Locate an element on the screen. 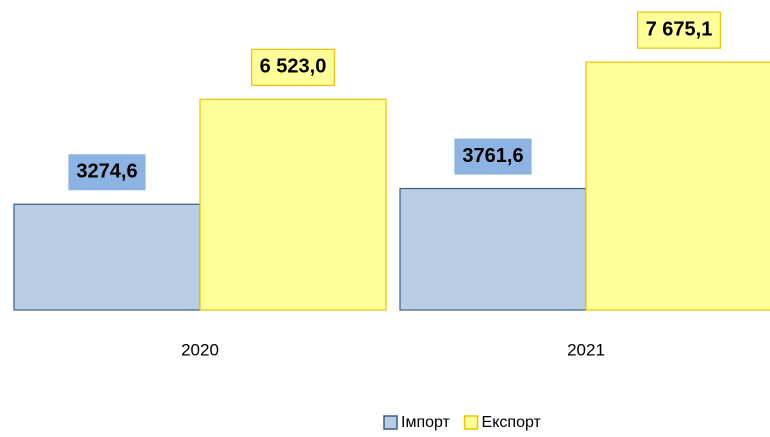 This screenshot has height=437, width=770. value-label: 6 523,0 is located at coordinates (293, 67).